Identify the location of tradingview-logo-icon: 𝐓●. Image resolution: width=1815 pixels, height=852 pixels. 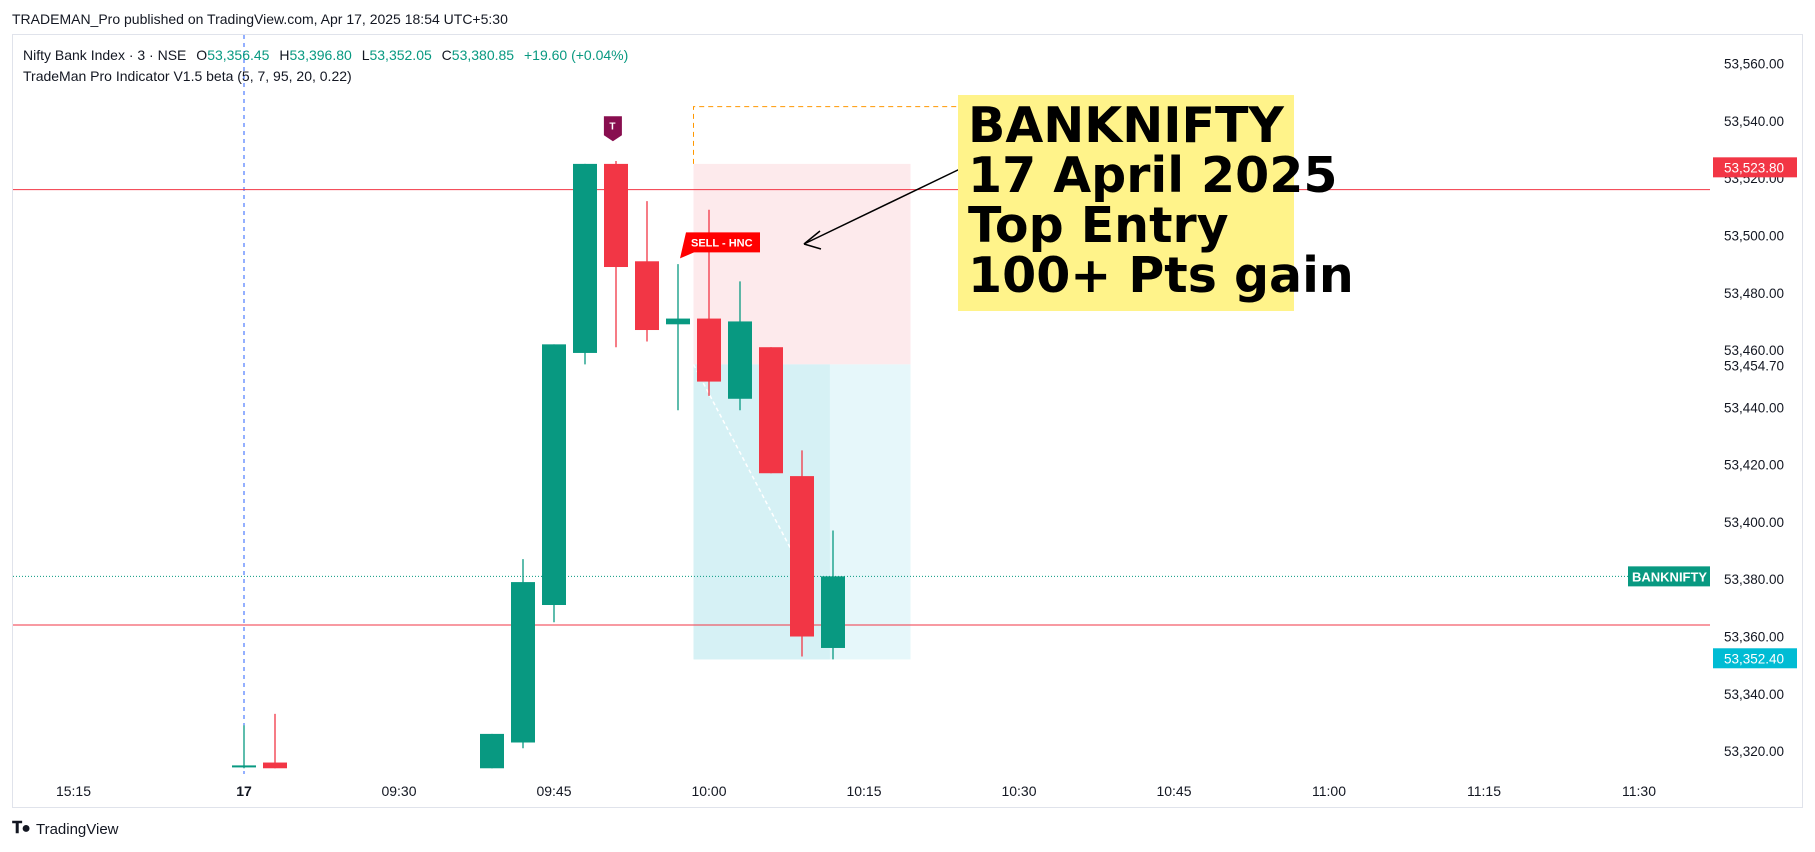
(21, 828).